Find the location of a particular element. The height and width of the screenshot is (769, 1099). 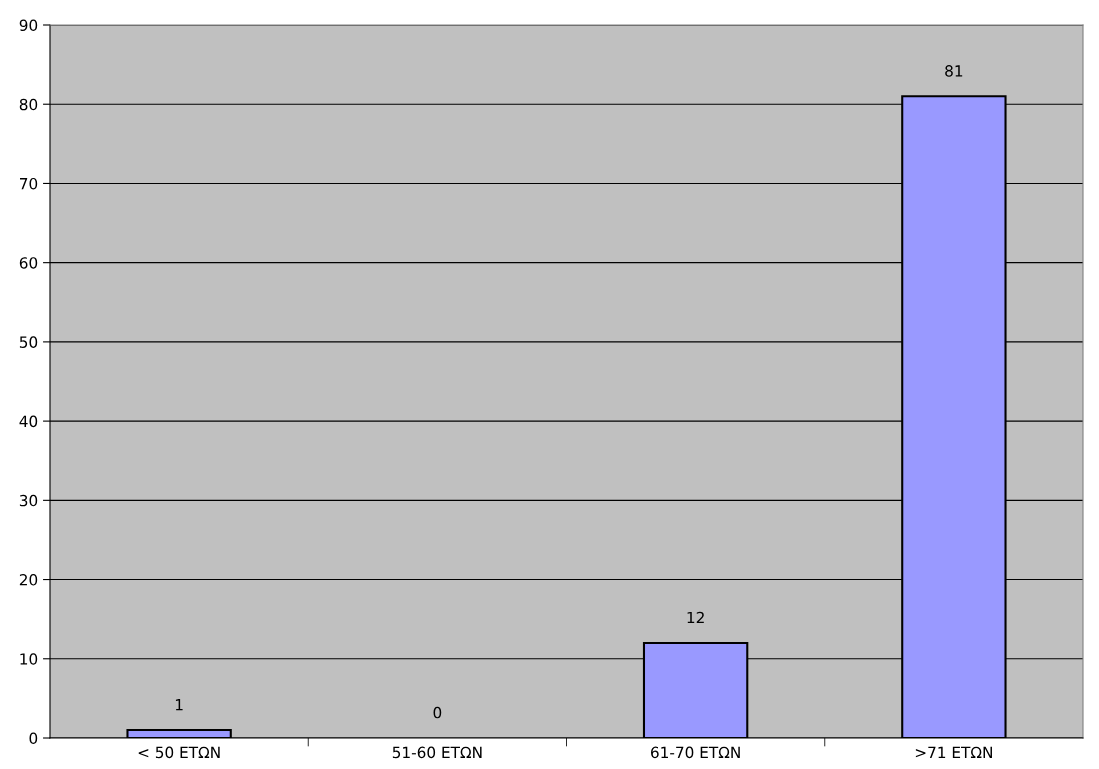

y-tick-label: 80 is located at coordinates (28, 104).